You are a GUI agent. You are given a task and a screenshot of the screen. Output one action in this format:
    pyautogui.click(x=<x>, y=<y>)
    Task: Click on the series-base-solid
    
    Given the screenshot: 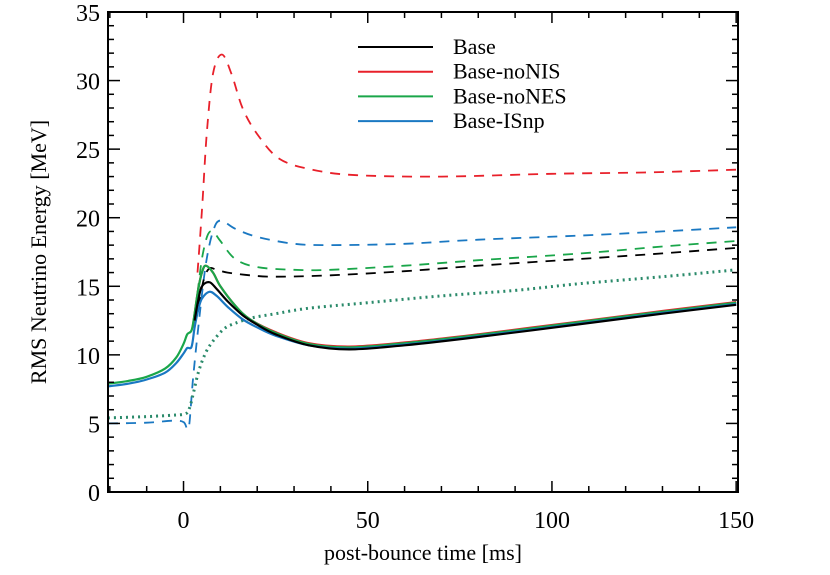 What is the action you would take?
    pyautogui.click(x=465, y=316)
    